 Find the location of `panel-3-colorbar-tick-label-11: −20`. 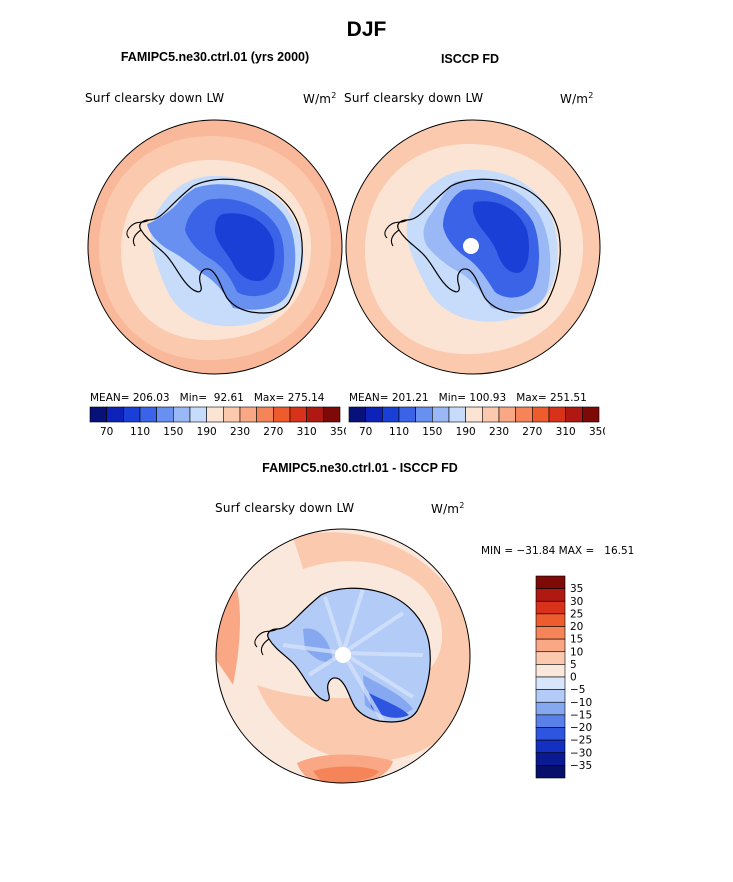

panel-3-colorbar-tick-label-11: −20 is located at coordinates (581, 728).